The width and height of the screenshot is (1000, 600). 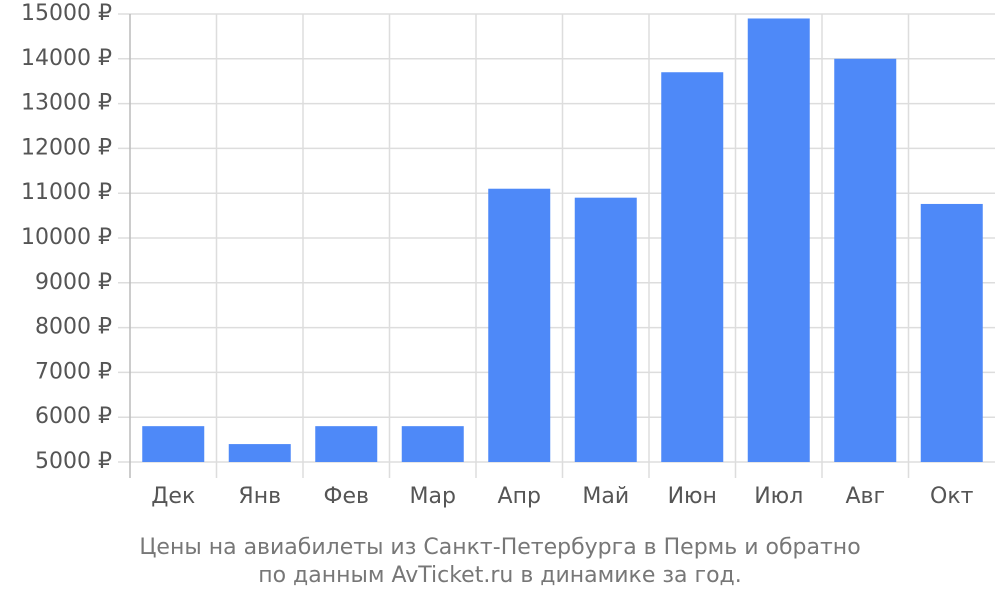 I want to click on y-tick-label: 10000 ₽, so click(x=66, y=237).